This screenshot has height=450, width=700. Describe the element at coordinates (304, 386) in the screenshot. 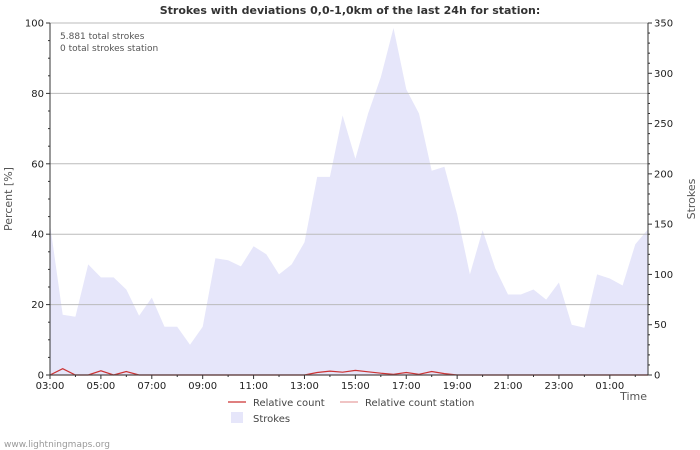

I see `x-tick-label-5: 13:00` at that location.